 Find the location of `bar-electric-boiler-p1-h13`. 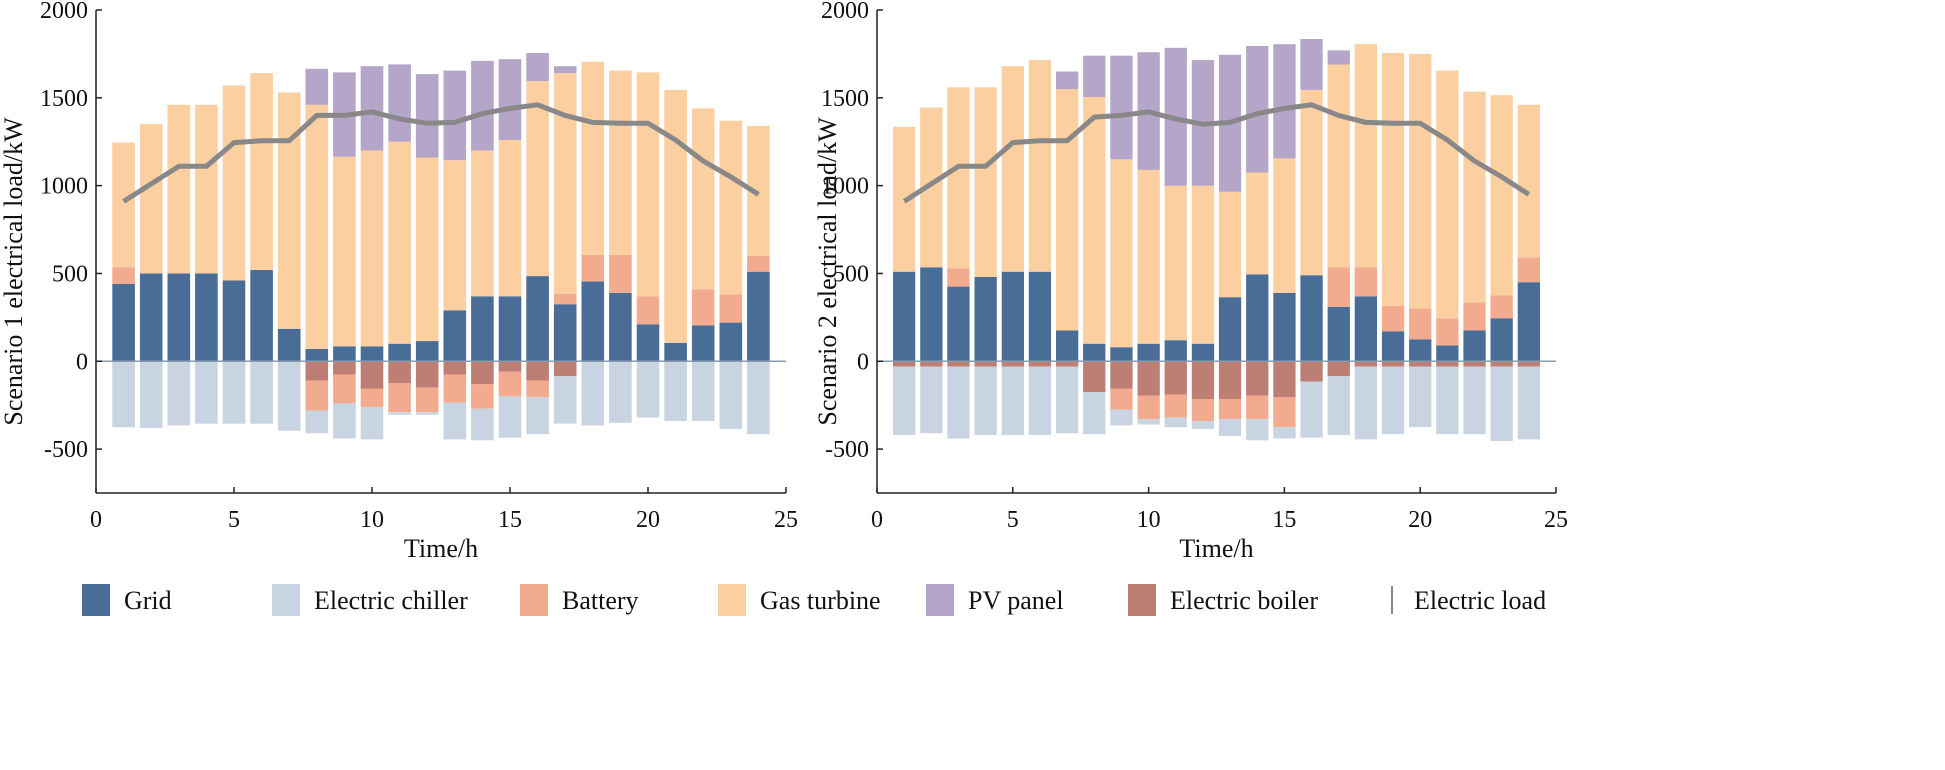

bar-electric-boiler-p1-h13 is located at coordinates (455, 368).